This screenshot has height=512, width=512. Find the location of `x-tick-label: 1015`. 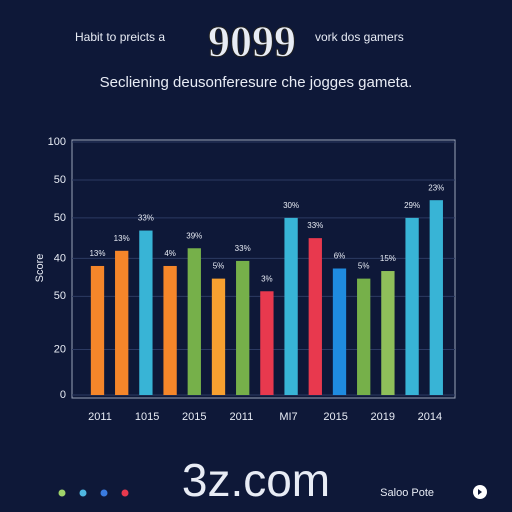

x-tick-label: 1015 is located at coordinates (147, 417).